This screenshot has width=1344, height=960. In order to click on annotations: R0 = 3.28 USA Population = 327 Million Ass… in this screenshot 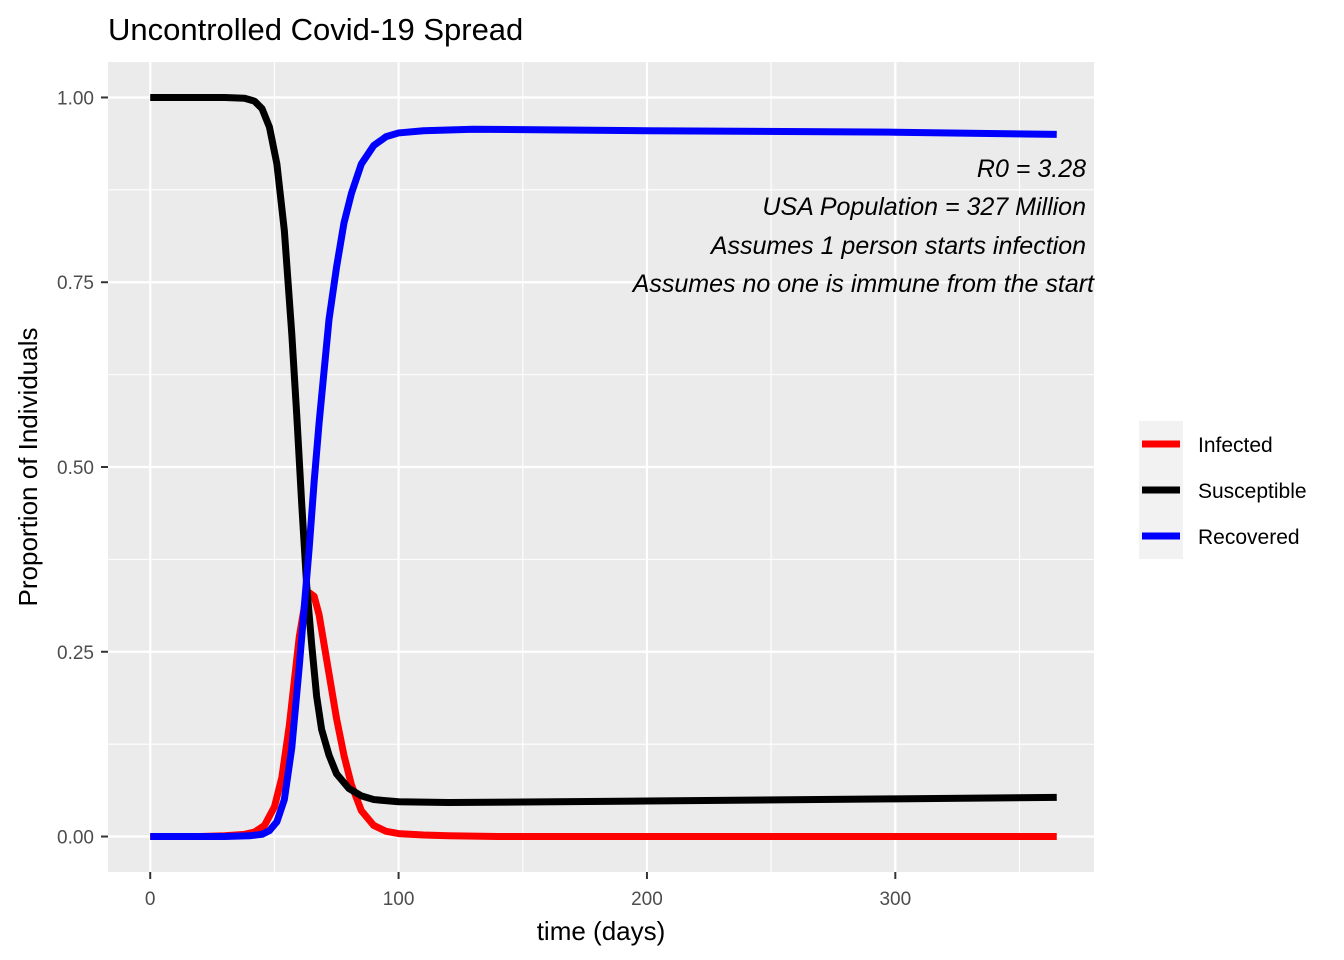, I will do `click(863, 226)`.